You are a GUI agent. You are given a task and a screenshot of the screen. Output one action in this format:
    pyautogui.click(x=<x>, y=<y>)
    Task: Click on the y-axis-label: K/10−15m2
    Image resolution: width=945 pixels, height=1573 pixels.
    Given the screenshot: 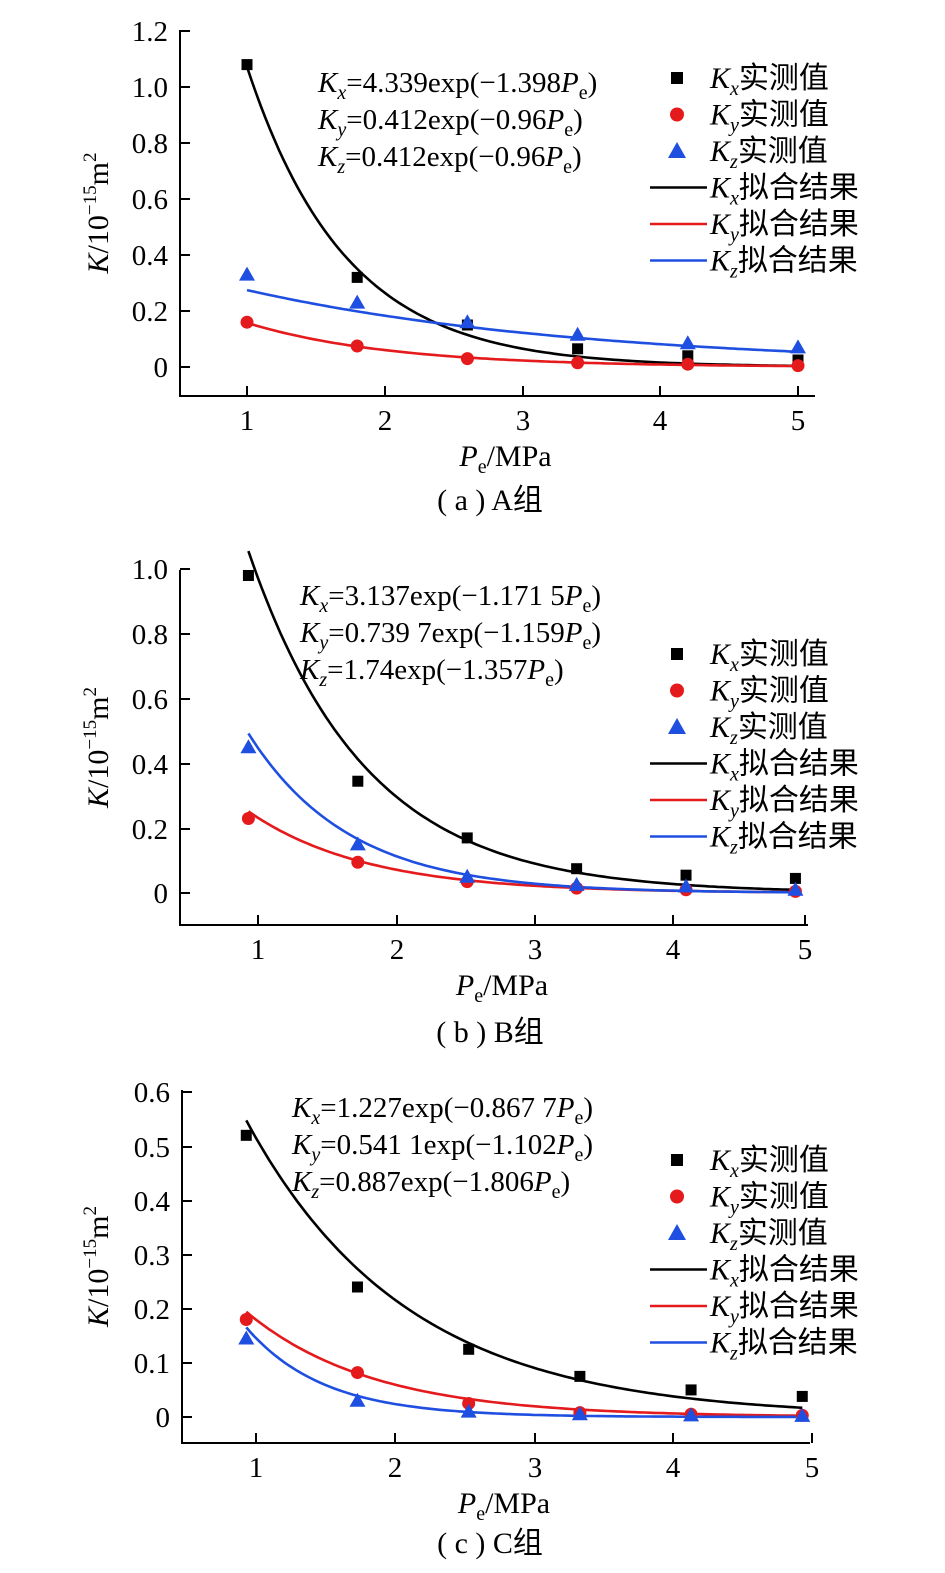 What is the action you would take?
    pyautogui.click(x=97, y=214)
    